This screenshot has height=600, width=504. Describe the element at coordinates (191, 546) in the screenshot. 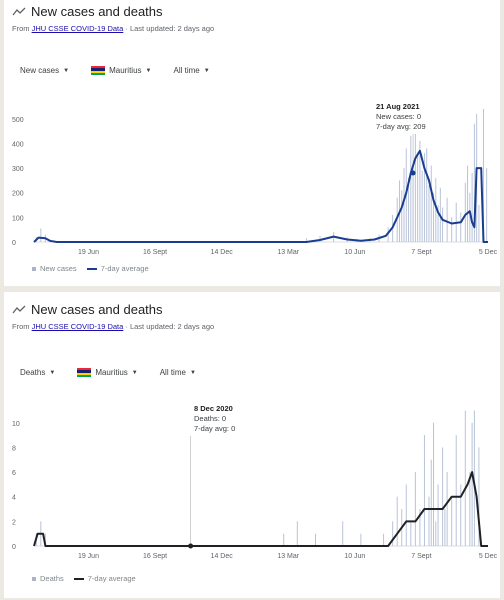

I see `hover-dot` at that location.